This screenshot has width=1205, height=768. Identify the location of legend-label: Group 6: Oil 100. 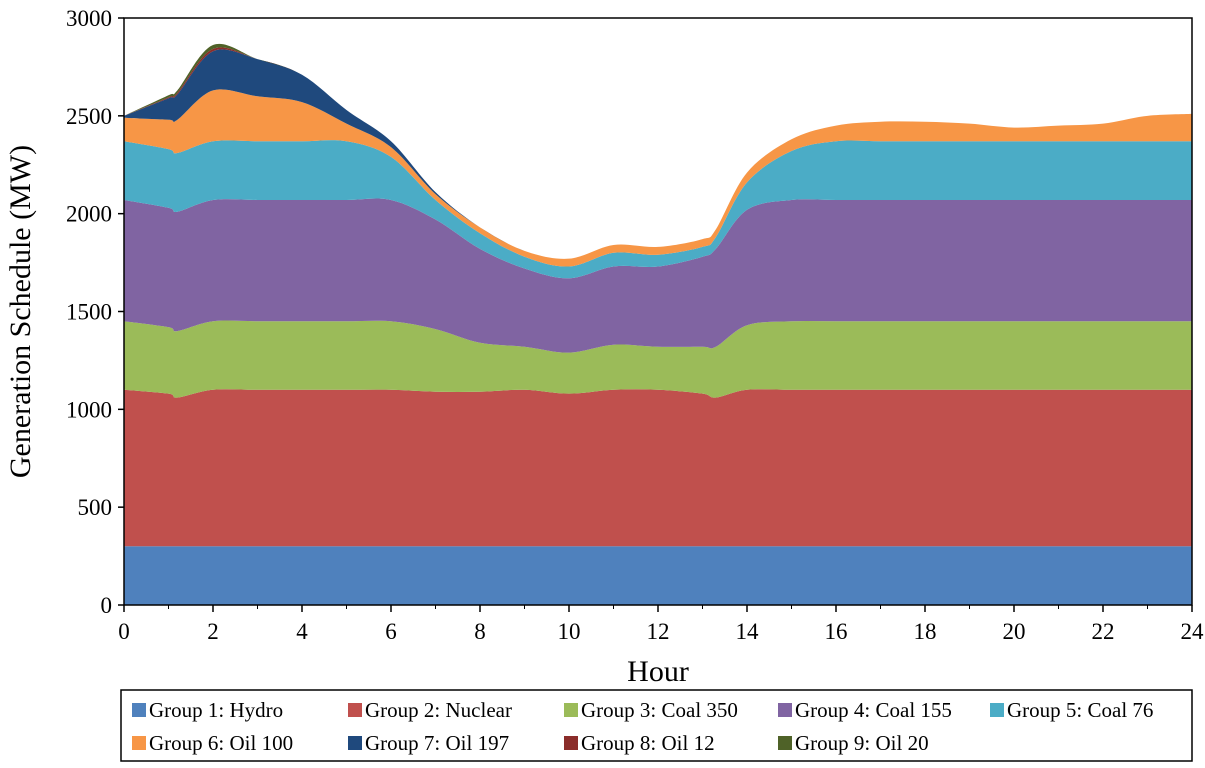
(221, 743).